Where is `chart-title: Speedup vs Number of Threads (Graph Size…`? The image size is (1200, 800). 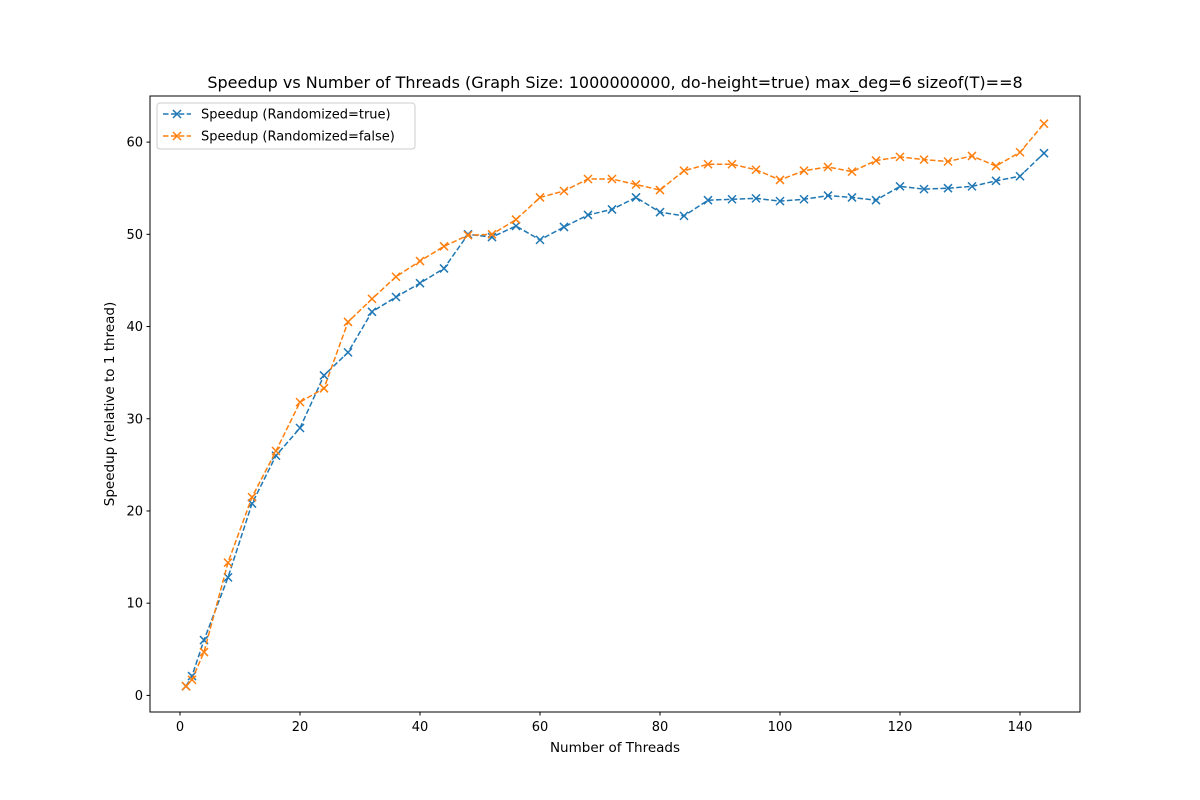 chart-title: Speedup vs Number of Threads (Graph Size… is located at coordinates (614, 83).